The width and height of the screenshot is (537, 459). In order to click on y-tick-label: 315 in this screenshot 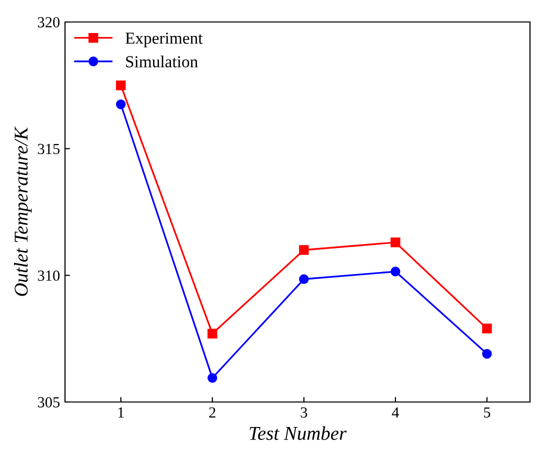, I will do `click(49, 149)`.